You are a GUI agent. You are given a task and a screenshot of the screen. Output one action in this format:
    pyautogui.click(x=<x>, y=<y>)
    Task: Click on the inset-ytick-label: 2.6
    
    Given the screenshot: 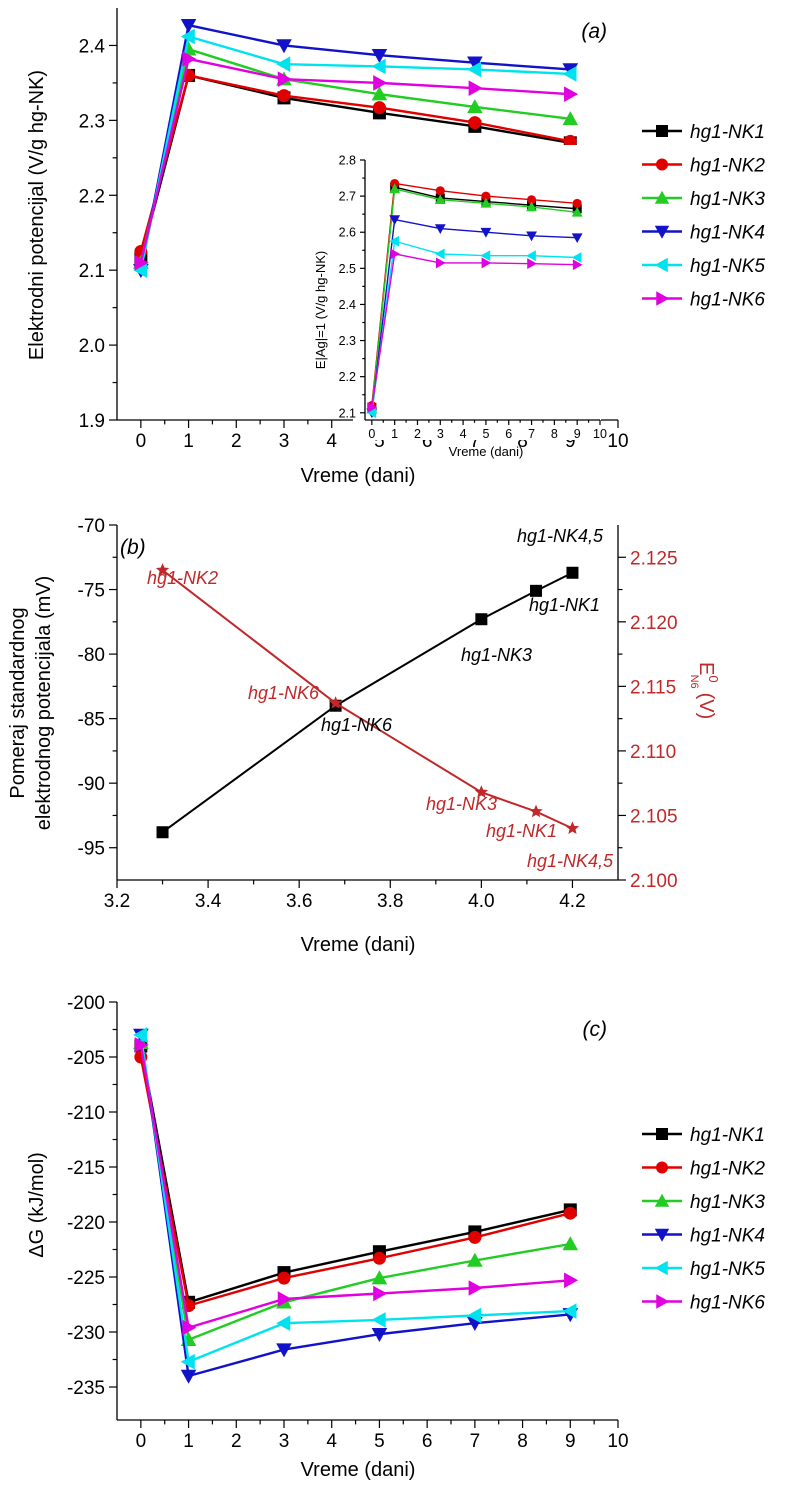 What is the action you would take?
    pyautogui.click(x=347, y=233)
    